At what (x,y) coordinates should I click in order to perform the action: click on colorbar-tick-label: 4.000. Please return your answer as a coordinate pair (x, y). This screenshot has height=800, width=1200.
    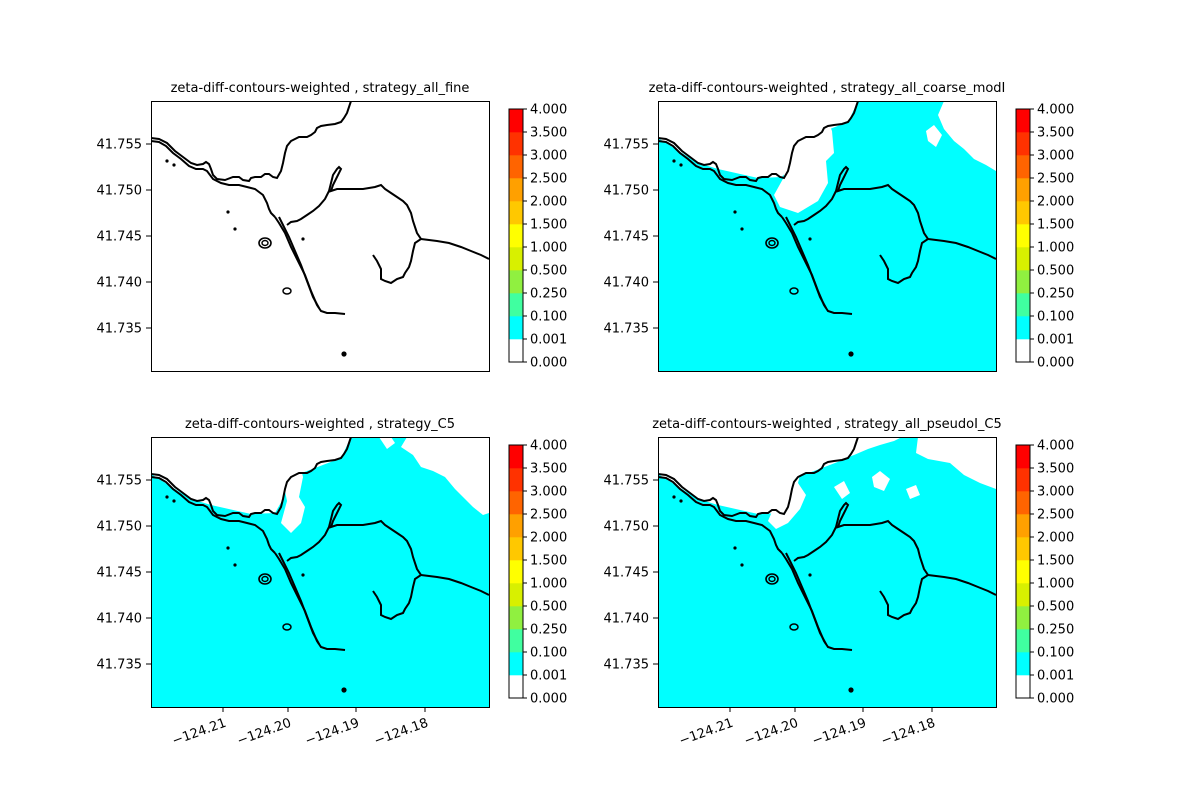
    Looking at the image, I should click on (548, 446).